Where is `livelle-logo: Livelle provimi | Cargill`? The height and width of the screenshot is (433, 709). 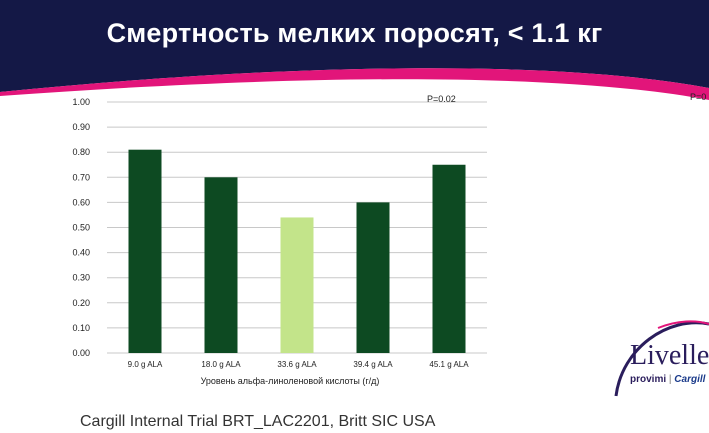
livelle-logo: Livelle provimi | Cargill is located at coordinates (653, 358).